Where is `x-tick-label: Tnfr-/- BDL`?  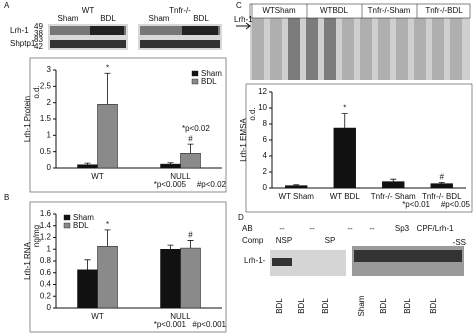 x-tick-label: Tnfr-/- BDL is located at coordinates (442, 196).